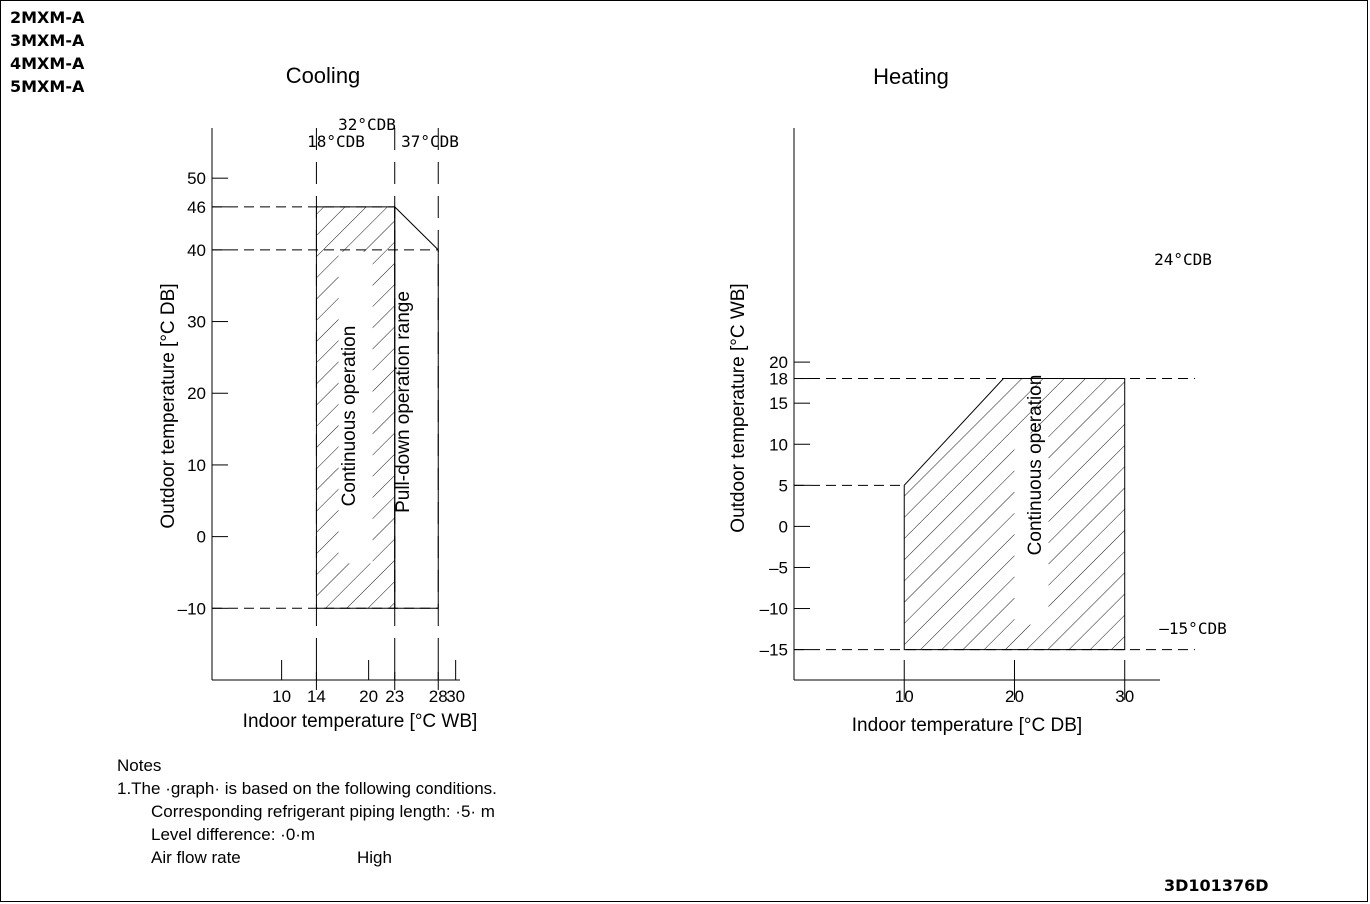 The image size is (1370, 904). What do you see at coordinates (374, 857) in the screenshot?
I see `air-flow-value: High` at bounding box center [374, 857].